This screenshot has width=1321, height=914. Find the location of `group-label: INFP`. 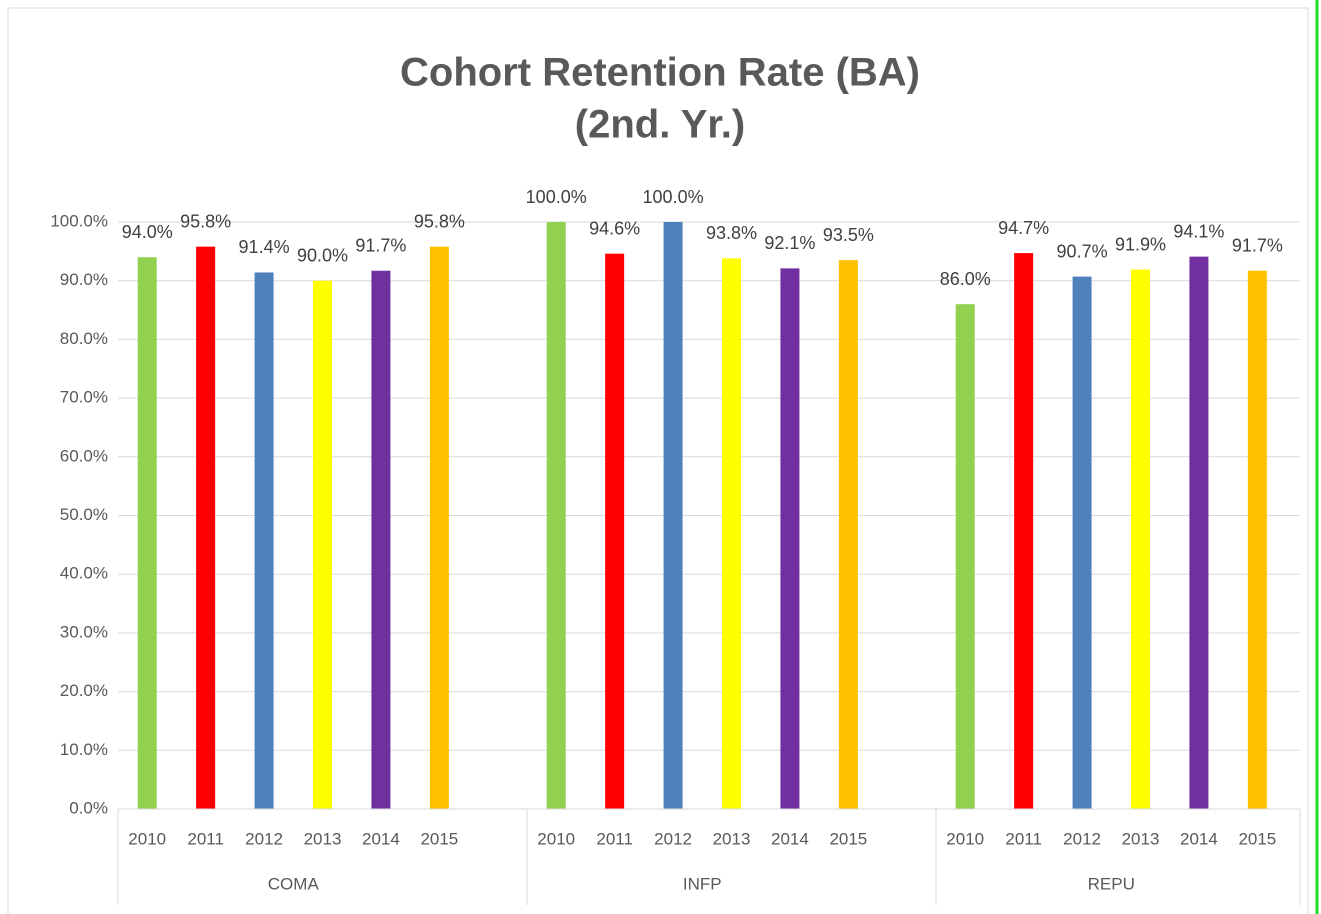

group-label: INFP is located at coordinates (702, 883).